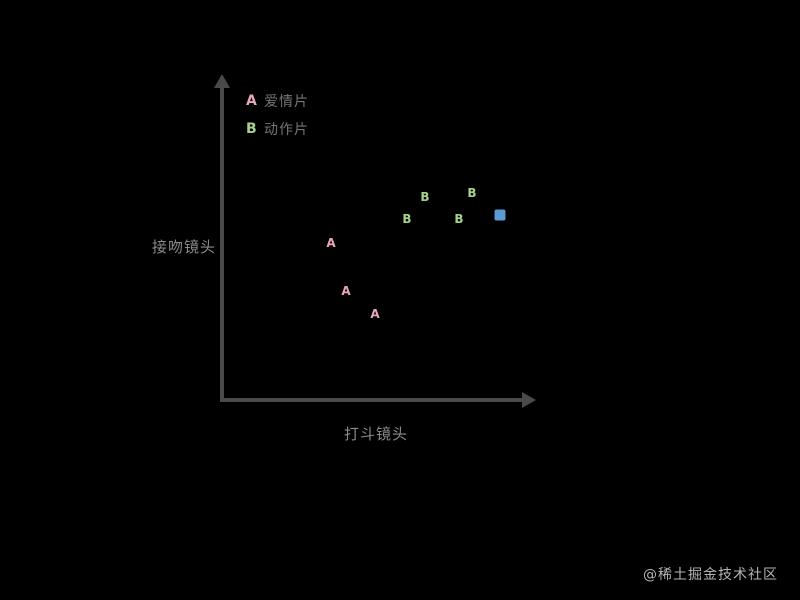  What do you see at coordinates (251, 101) in the screenshot?
I see `class-a-marker-icon: A` at bounding box center [251, 101].